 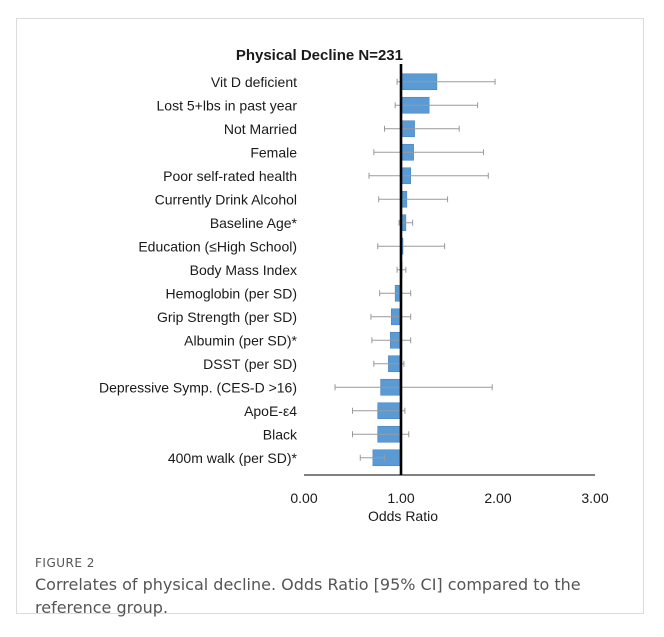 I want to click on category-label: Not Married, so click(x=260, y=129).